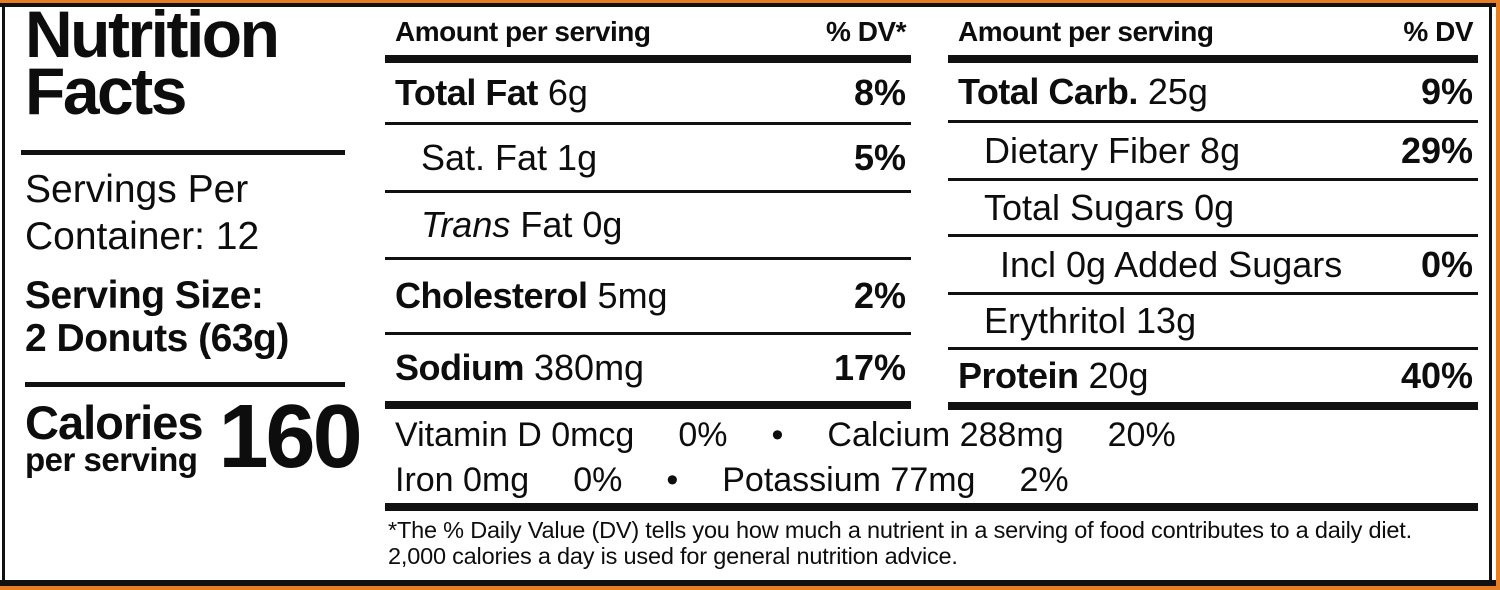 This screenshot has width=1500, height=590. I want to click on right-orange-border, so click(1498, 295).